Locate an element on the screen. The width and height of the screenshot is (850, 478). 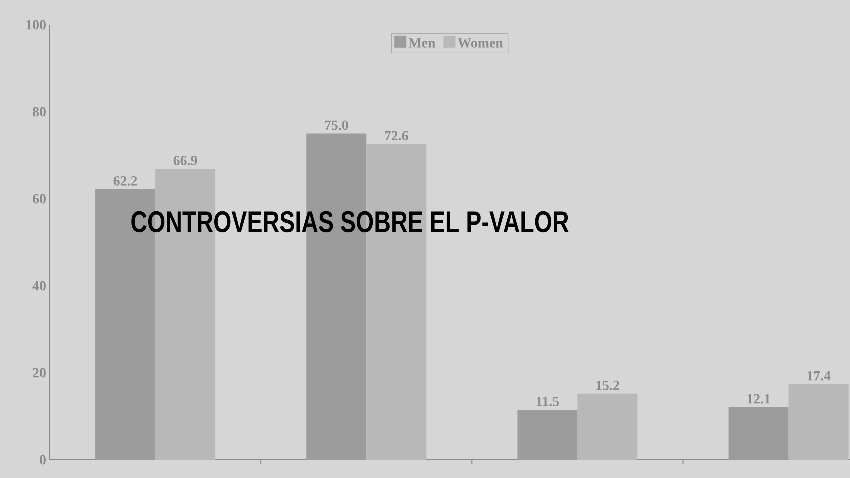
y-tick-label: 80 is located at coordinates (39, 112).